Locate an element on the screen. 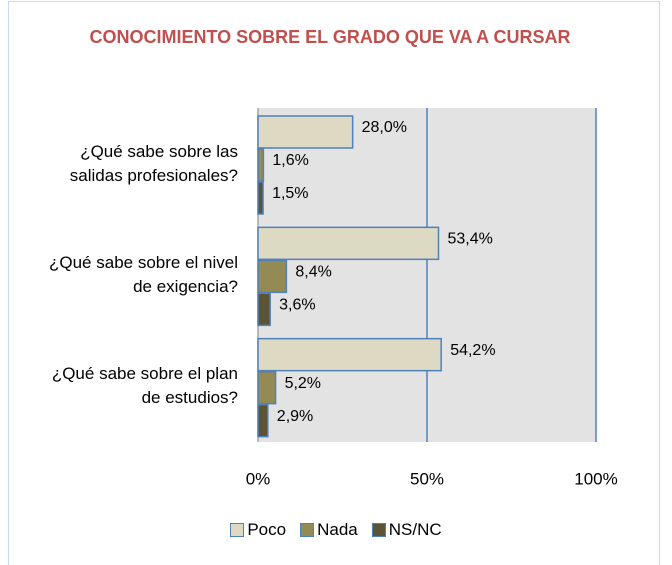 This screenshot has height=565, width=672. value-label: 1,6% is located at coordinates (290, 160).